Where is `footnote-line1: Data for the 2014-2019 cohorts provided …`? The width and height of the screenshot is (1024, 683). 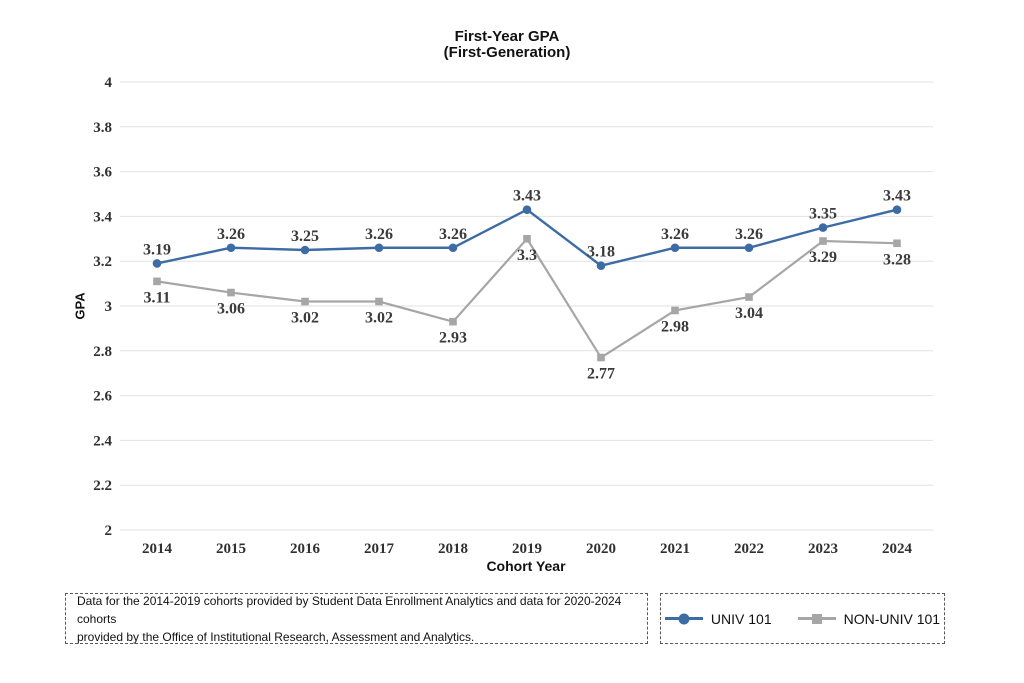 footnote-line1: Data for the 2014-2019 cohorts provided … is located at coordinates (349, 609).